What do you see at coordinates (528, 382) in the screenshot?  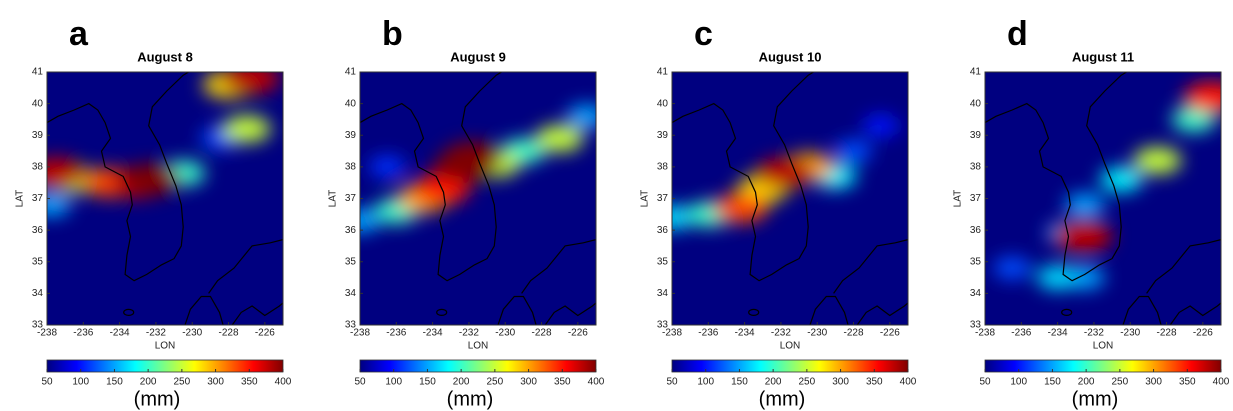 I see `colorbar-tick-label: 300` at bounding box center [528, 382].